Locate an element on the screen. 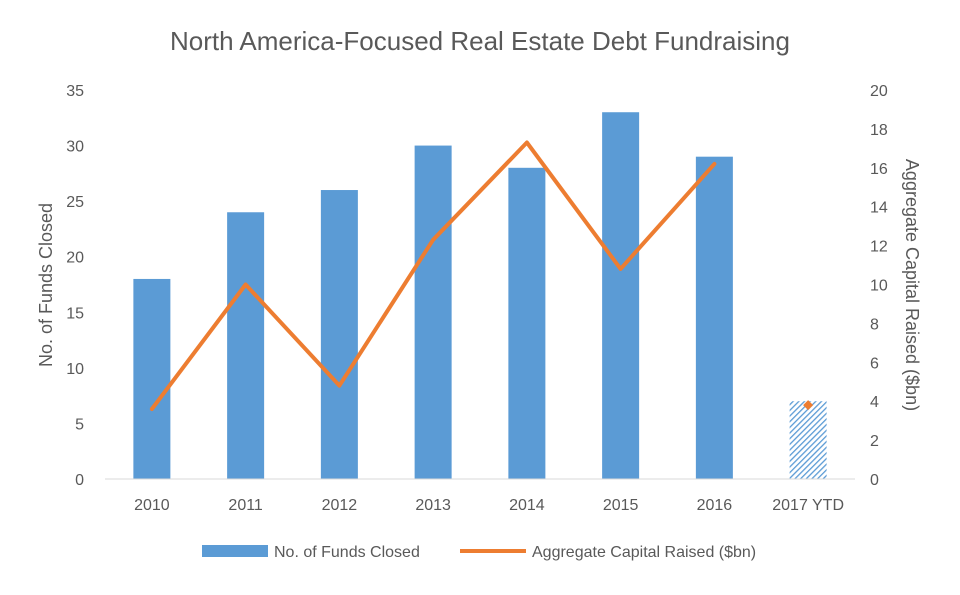 The width and height of the screenshot is (960, 595). right-tick-label: 20 is located at coordinates (879, 91).